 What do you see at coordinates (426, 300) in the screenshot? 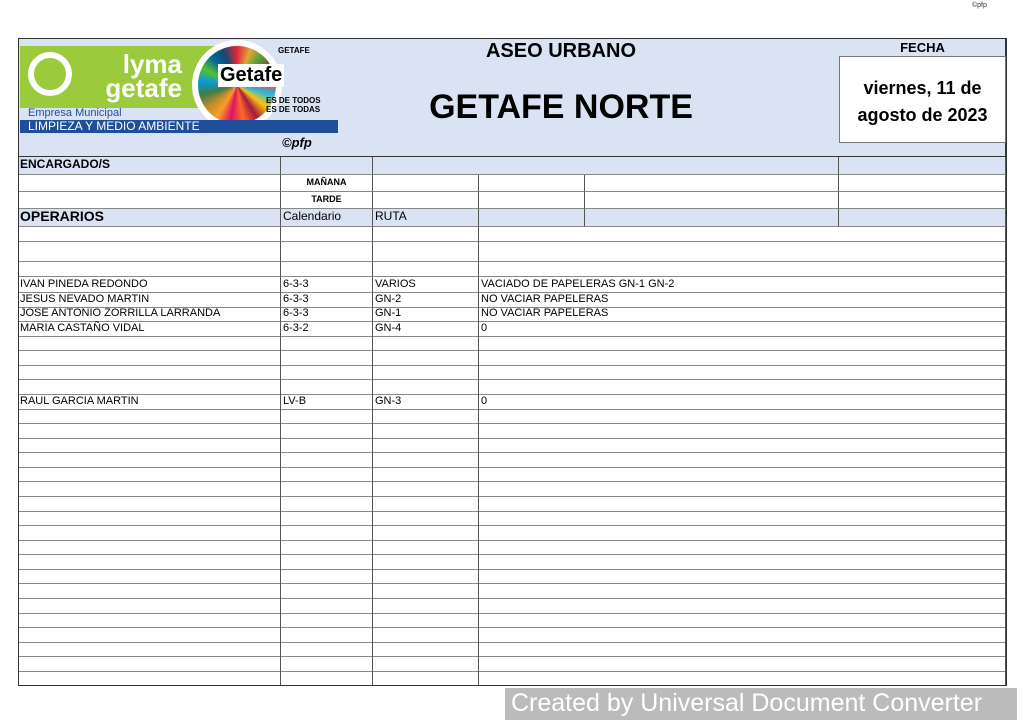
I see `operario-ruta: GN-2` at bounding box center [426, 300].